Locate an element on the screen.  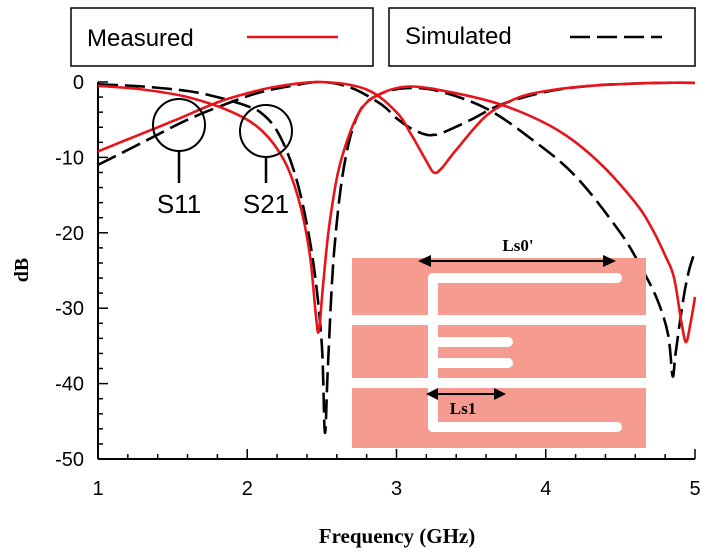
annotation-label-s21: S21 is located at coordinates (266, 204).